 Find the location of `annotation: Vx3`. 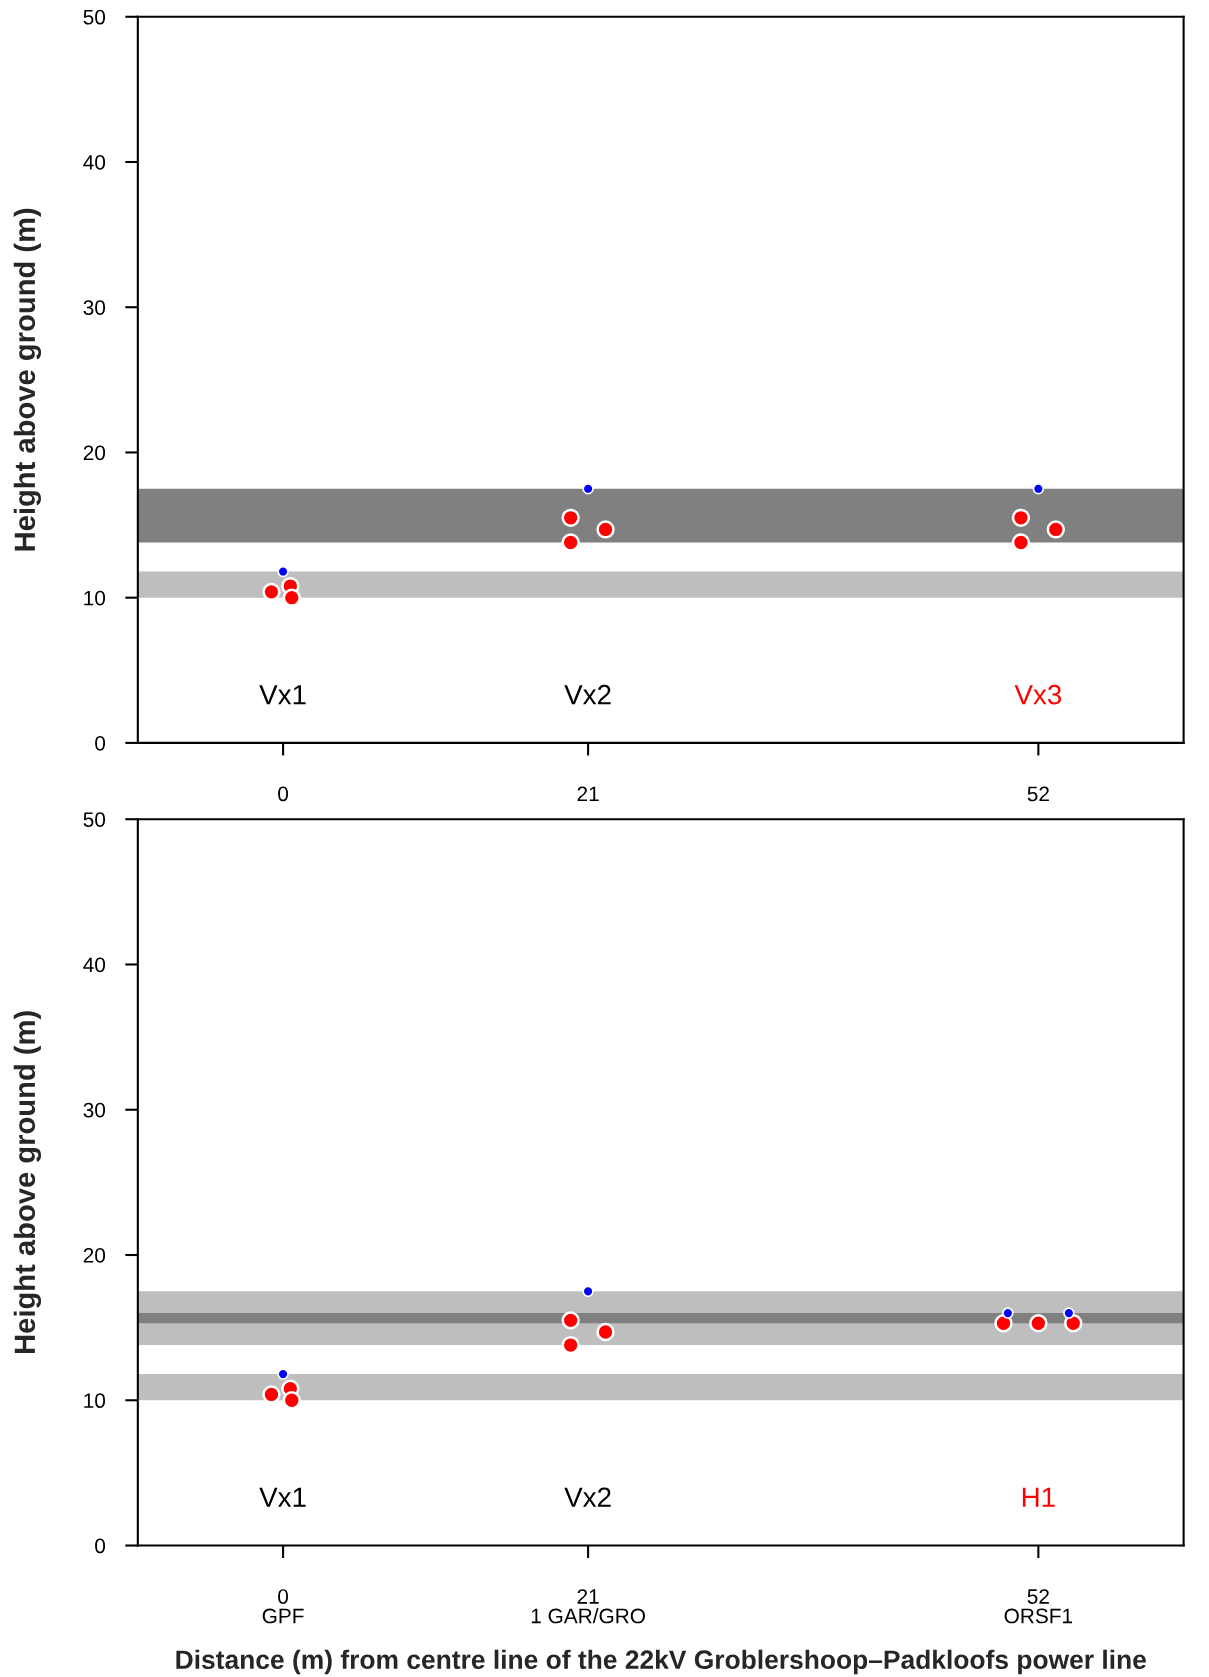

annotation: Vx3 is located at coordinates (1038, 694).